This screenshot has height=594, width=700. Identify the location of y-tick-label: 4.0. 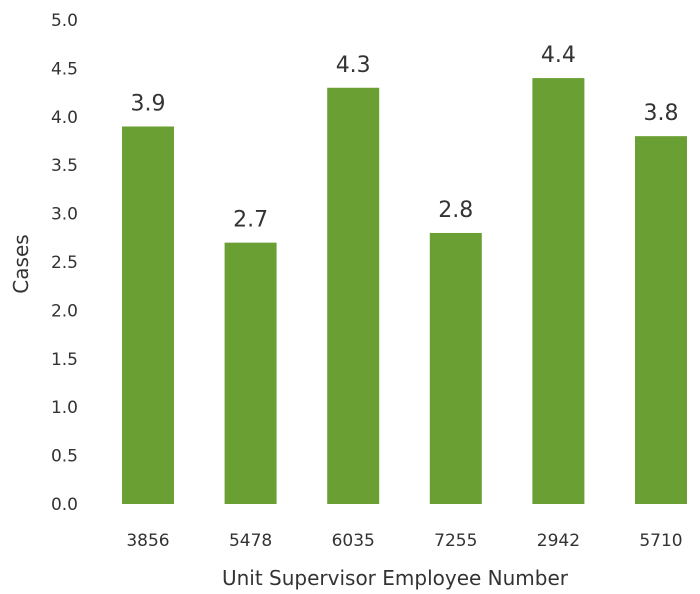
(64, 118).